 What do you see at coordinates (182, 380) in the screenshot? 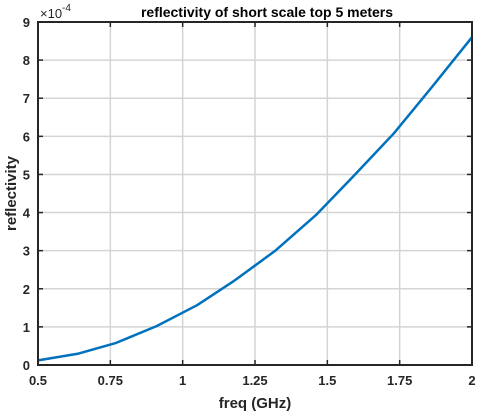
I see `x-tick-label: 1` at bounding box center [182, 380].